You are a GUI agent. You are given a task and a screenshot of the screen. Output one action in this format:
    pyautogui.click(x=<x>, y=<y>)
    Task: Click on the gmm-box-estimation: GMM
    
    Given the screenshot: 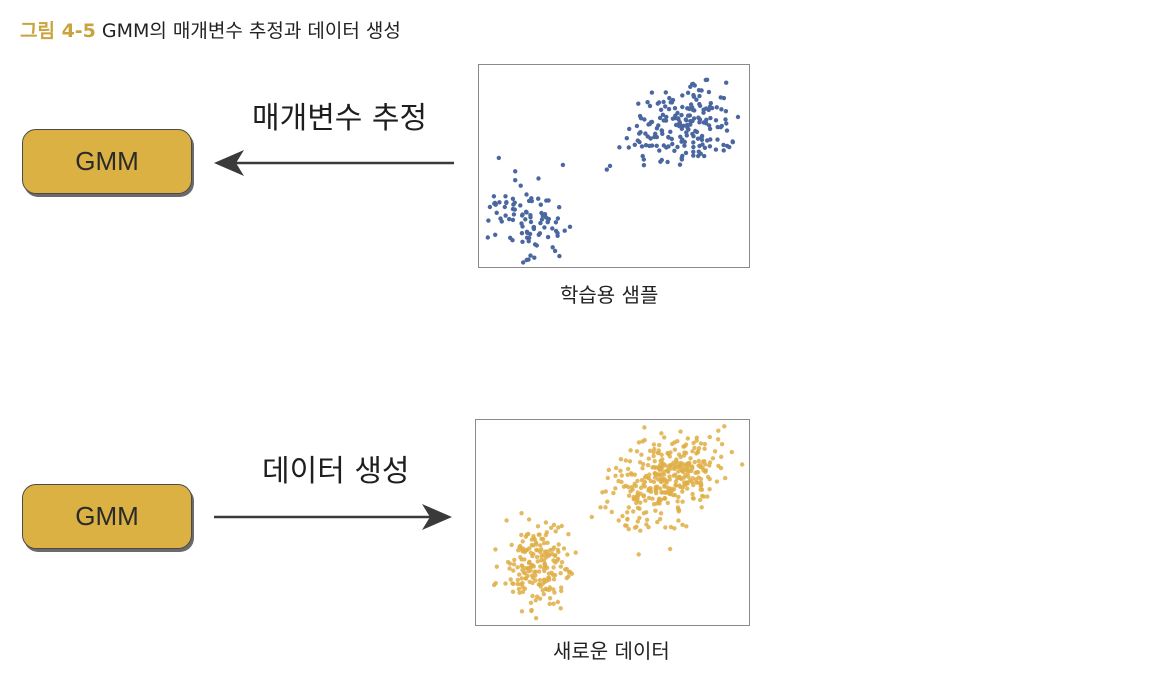 What is the action you would take?
    pyautogui.click(x=107, y=161)
    